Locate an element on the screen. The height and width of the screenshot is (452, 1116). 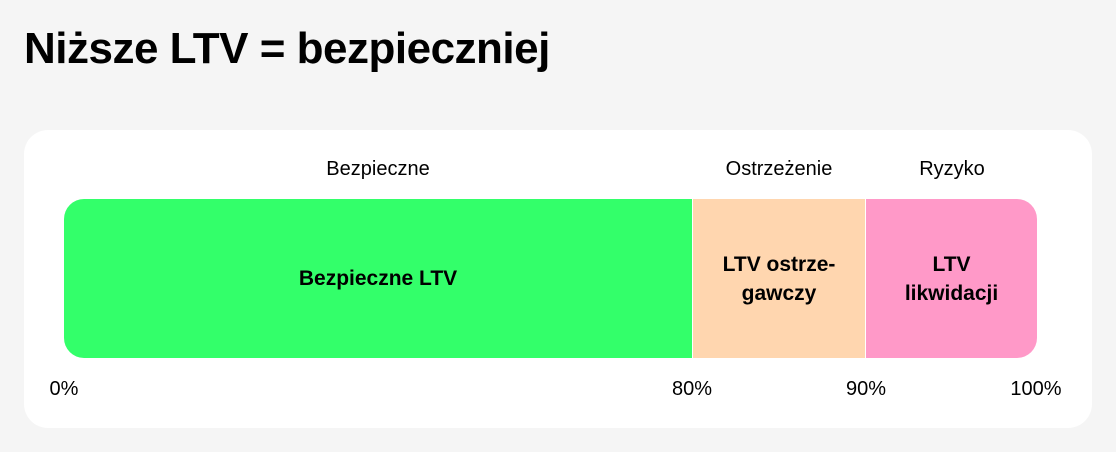
page-title: Niższe LTV = bezpieczniej is located at coordinates (287, 48).